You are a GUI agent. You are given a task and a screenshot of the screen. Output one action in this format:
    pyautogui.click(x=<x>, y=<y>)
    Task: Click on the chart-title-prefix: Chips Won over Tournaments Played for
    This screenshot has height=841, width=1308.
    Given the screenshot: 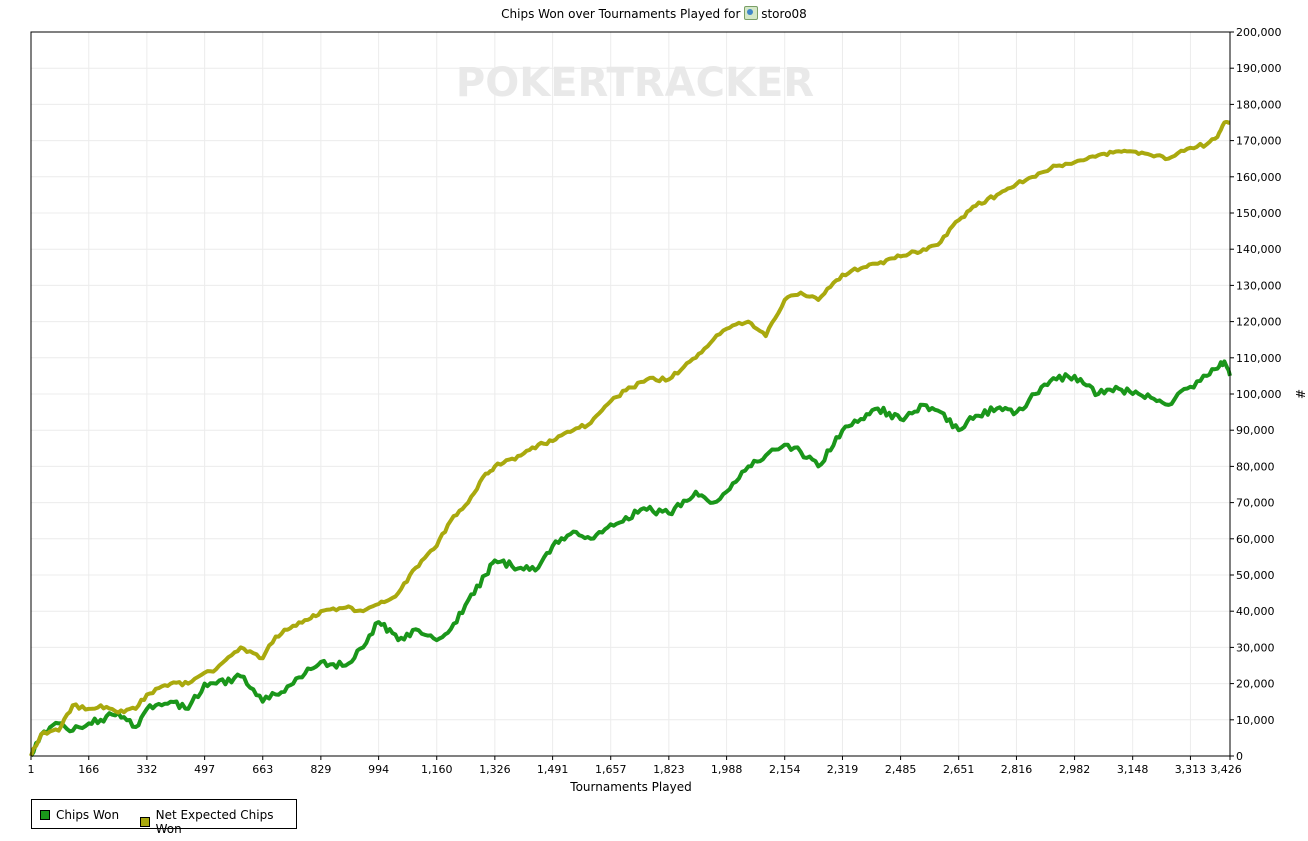 What is the action you would take?
    pyautogui.click(x=621, y=14)
    